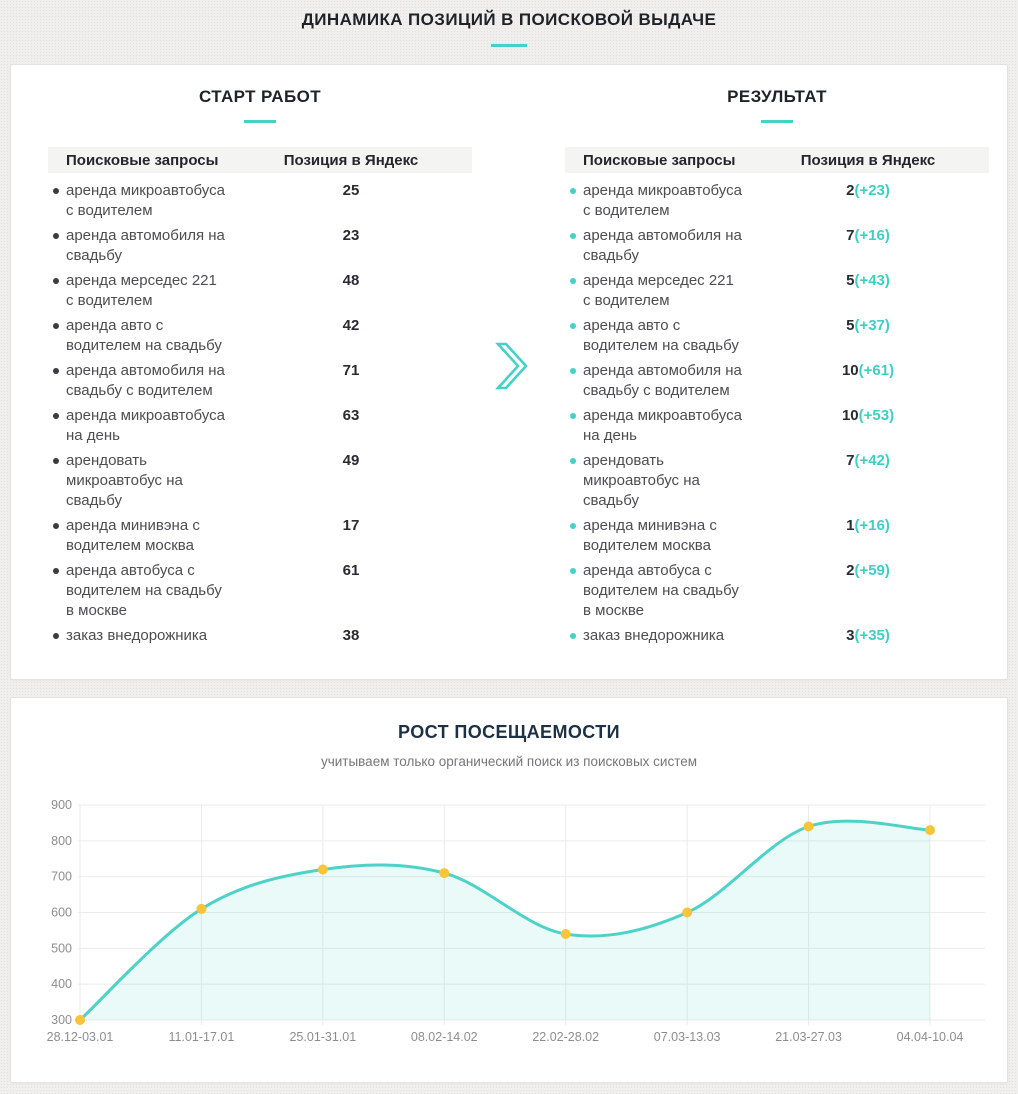  What do you see at coordinates (351, 325) in the screenshot?
I see `position-value: 42` at bounding box center [351, 325].